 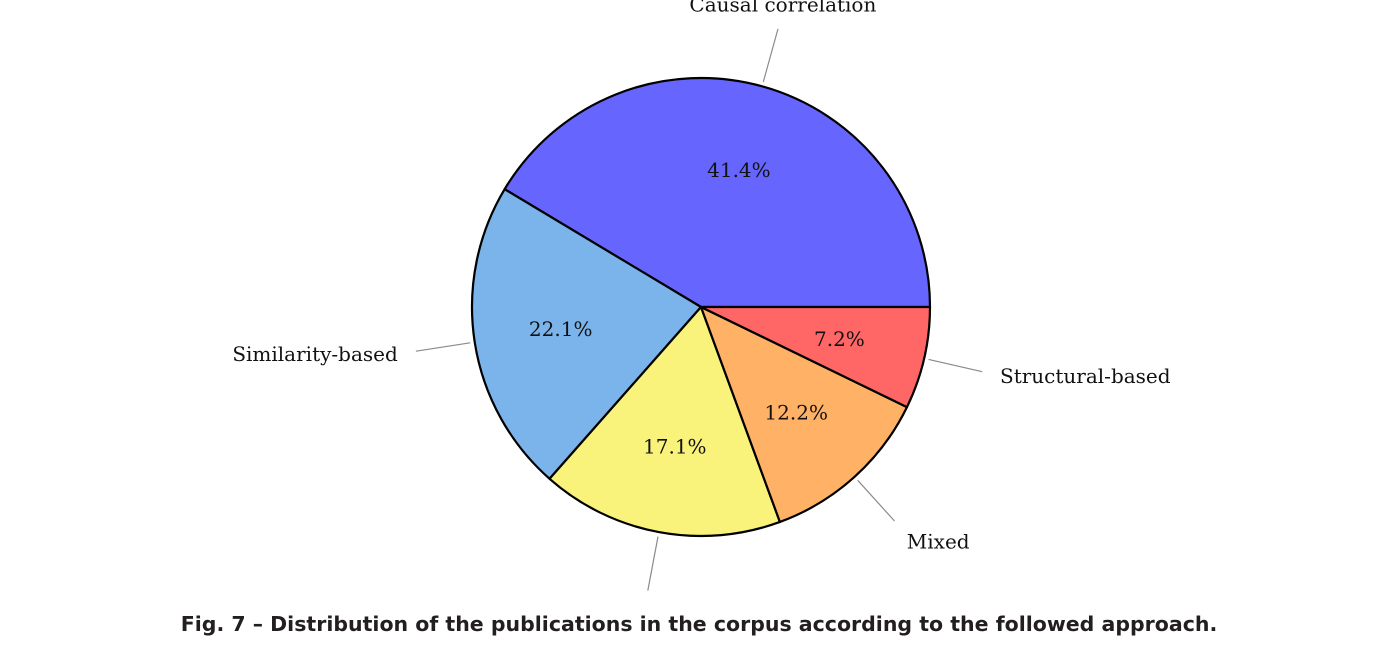 I want to click on pie-leader-line-structural-based, so click(x=955, y=365).